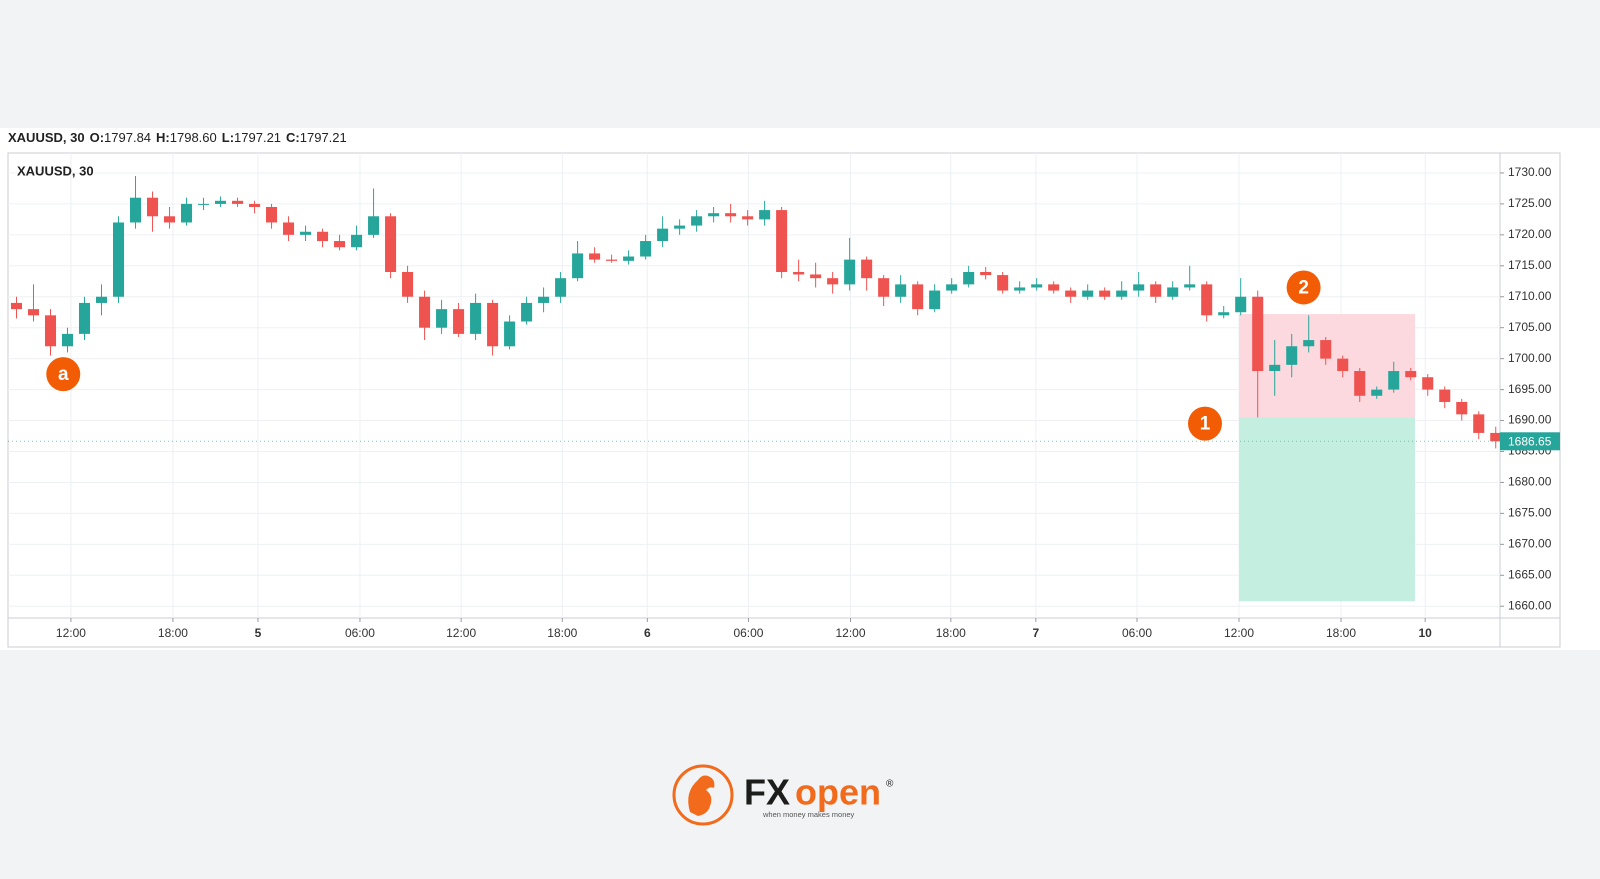 This screenshot has height=879, width=1600. I want to click on header-value: 1797.21, so click(323, 137).